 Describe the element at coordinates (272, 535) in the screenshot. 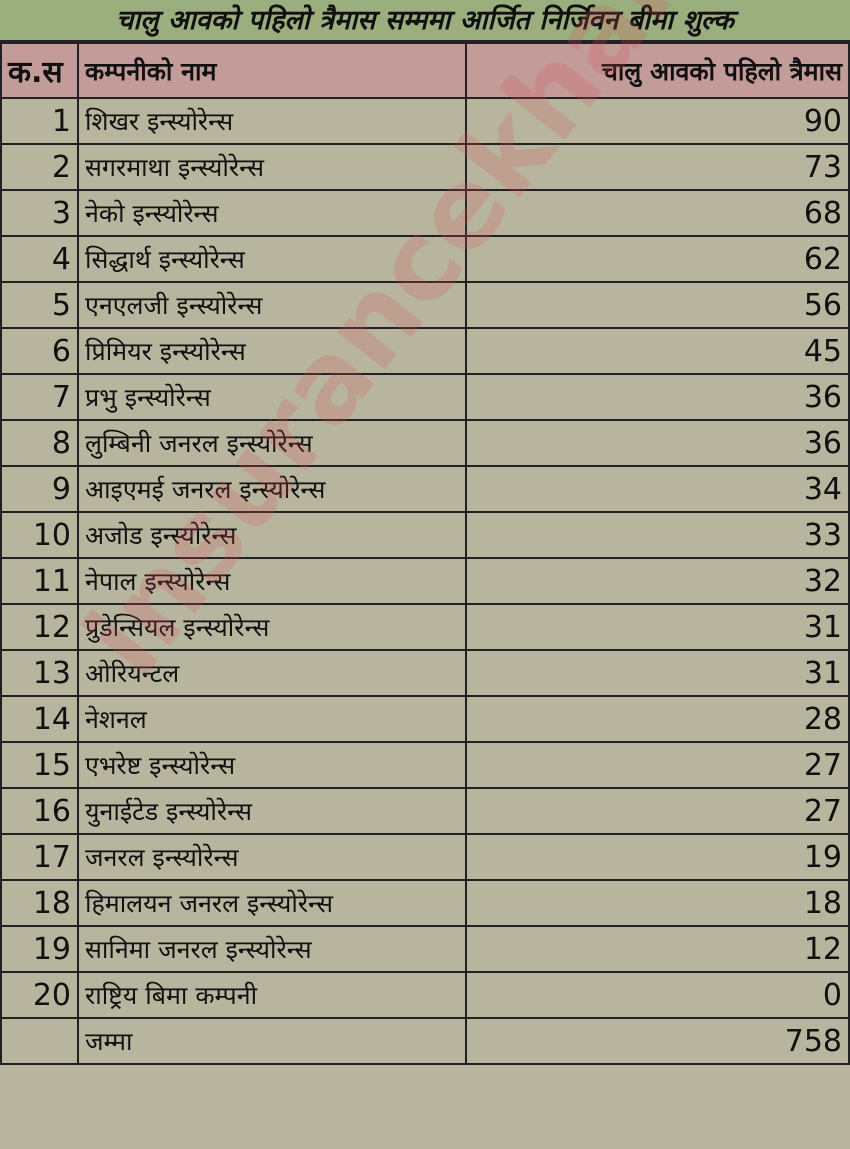

I see `company-cell: अजोड इन्स्योरेन्स` at that location.